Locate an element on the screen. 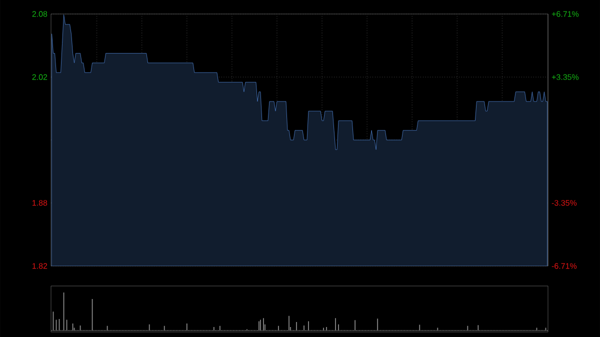 The height and width of the screenshot is (337, 600). y2-tick-label: -3.35% is located at coordinates (564, 203).